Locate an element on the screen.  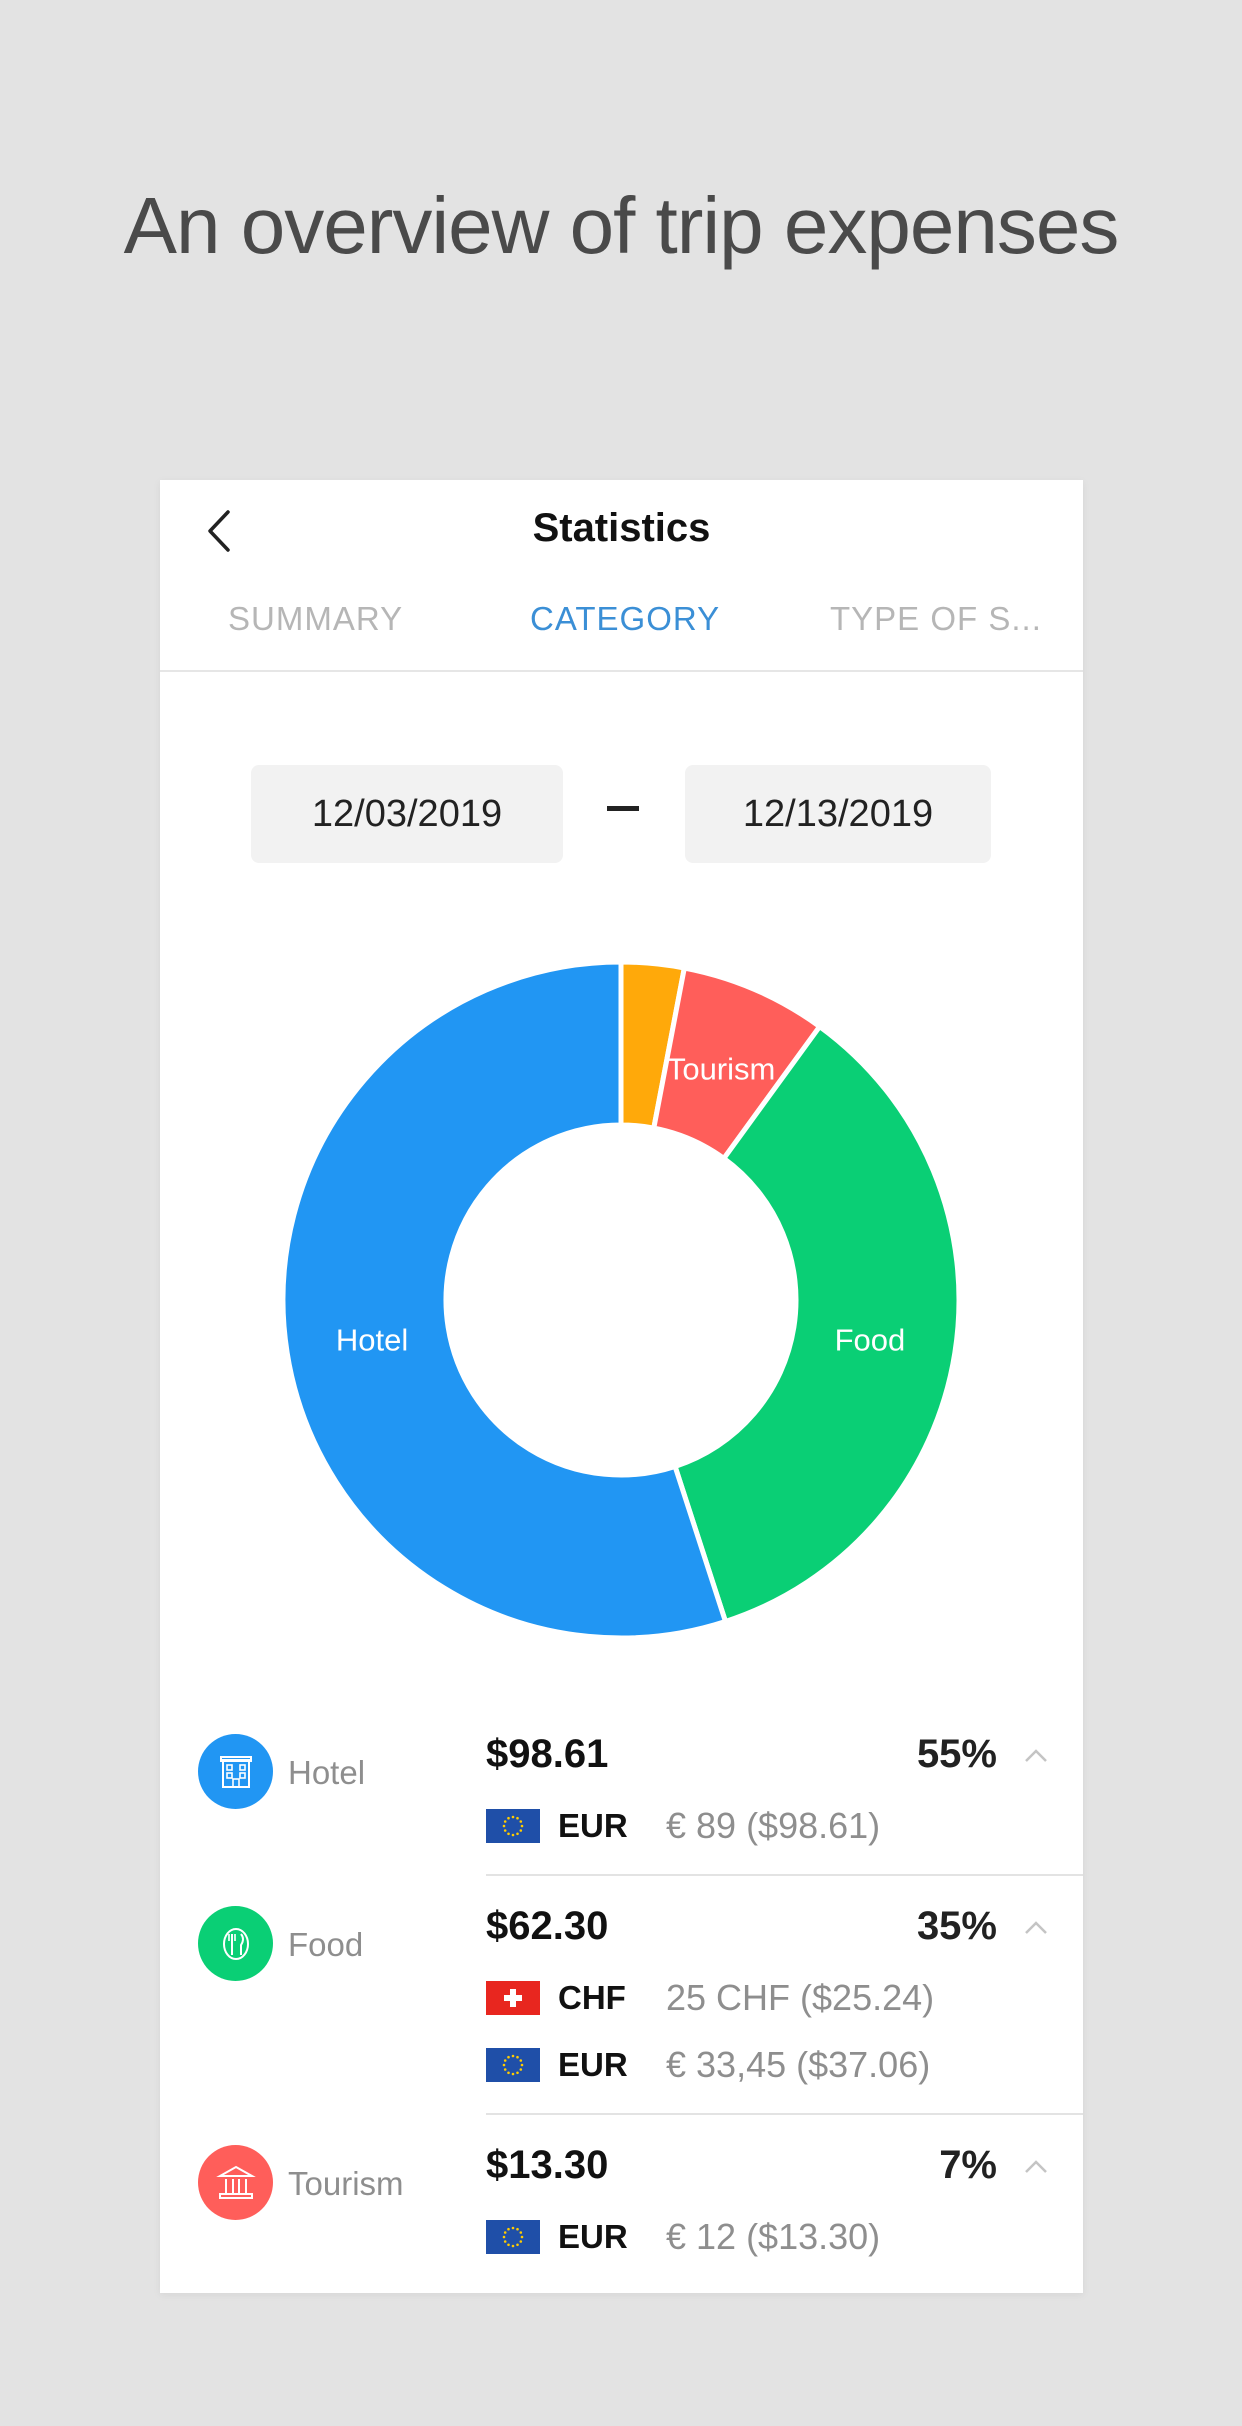
chevron-left-icon is located at coordinates (219, 531).